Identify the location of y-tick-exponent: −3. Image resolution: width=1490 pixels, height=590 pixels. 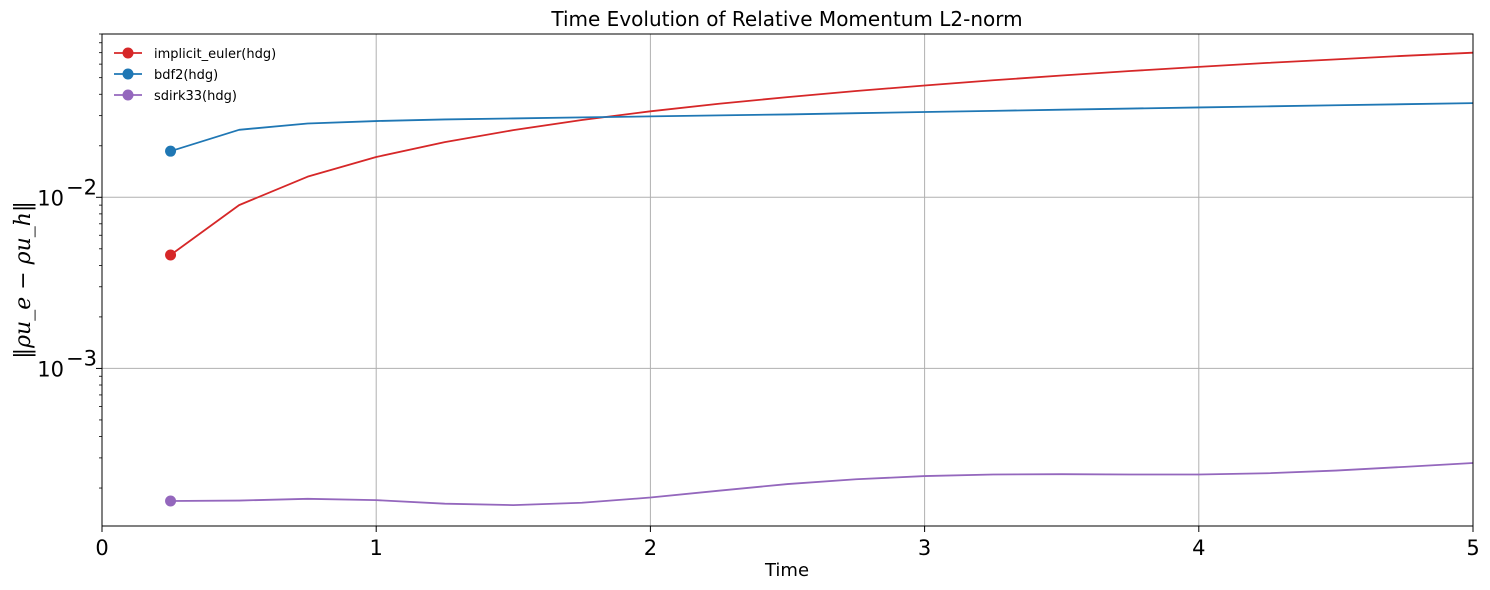
(81, 358).